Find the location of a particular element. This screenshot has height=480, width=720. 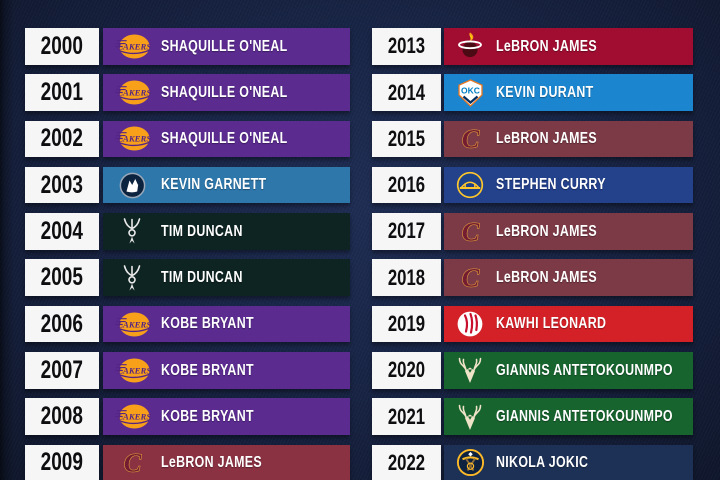

year-box: 2002 is located at coordinates (62, 139).